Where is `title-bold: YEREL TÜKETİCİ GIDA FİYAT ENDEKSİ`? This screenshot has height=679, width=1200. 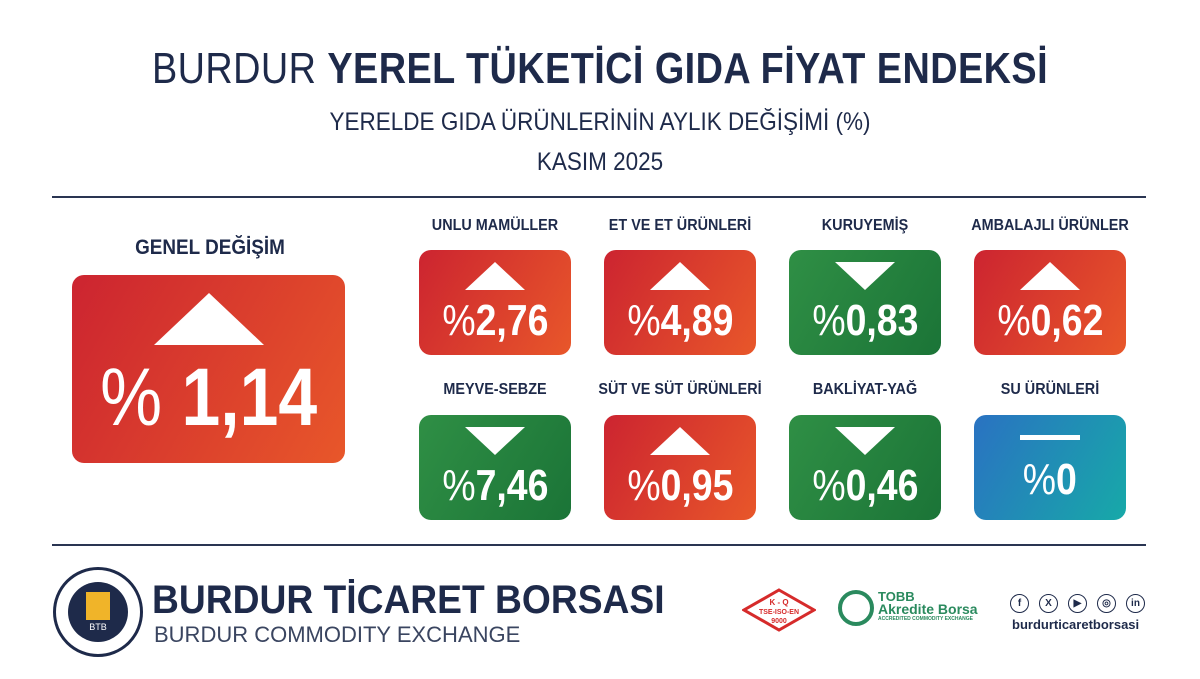 title-bold: YEREL TÜKETİCİ GIDA FİYAT ENDEKSİ is located at coordinates (688, 68).